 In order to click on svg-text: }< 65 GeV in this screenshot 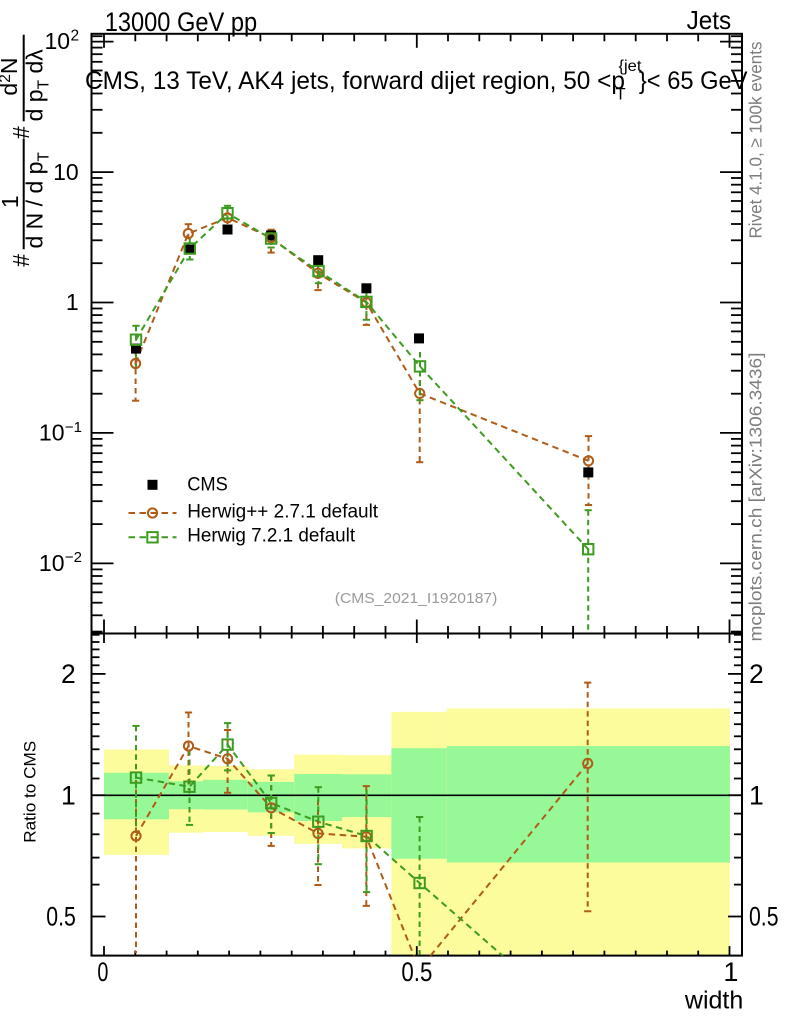, I will do `click(693, 81)`.